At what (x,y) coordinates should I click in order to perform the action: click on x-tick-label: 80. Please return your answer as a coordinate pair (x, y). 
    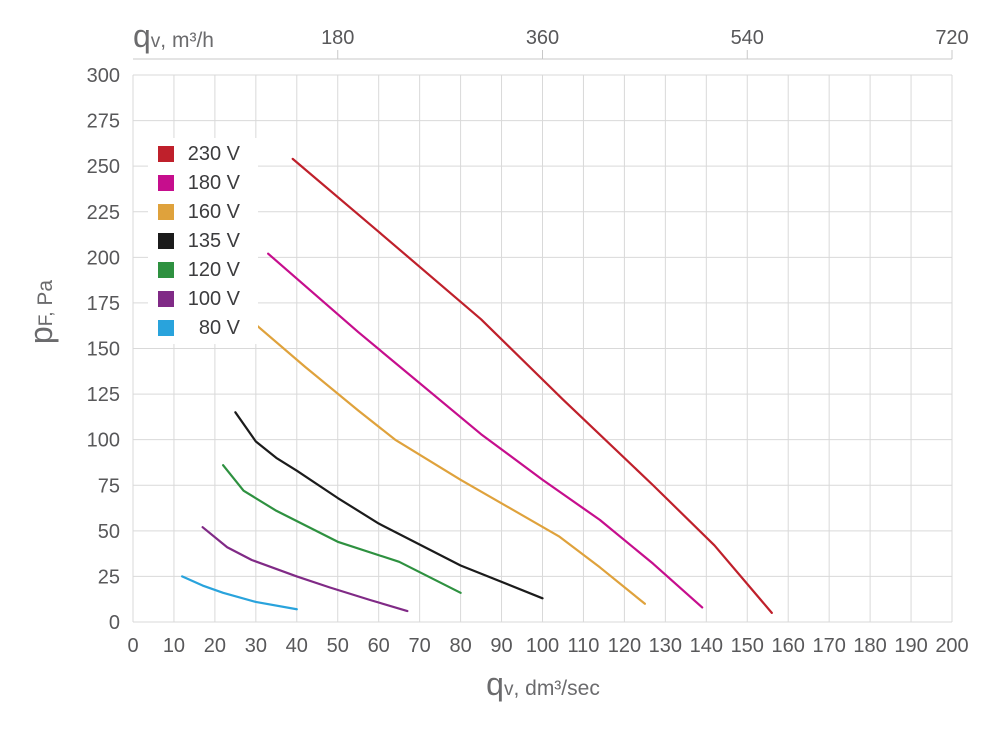
    Looking at the image, I should click on (460, 646).